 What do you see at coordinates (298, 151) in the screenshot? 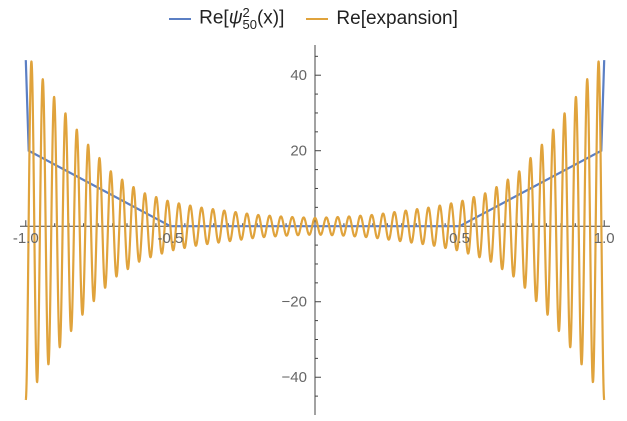
I see `y-tick-label: 20` at bounding box center [298, 151].